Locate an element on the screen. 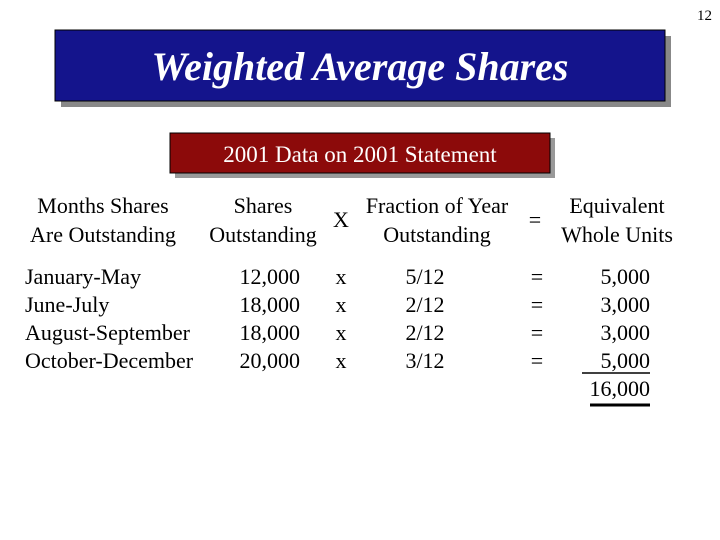 Image resolution: width=720 pixels, height=540 pixels. header-label: Equivalent is located at coordinates (616, 205).